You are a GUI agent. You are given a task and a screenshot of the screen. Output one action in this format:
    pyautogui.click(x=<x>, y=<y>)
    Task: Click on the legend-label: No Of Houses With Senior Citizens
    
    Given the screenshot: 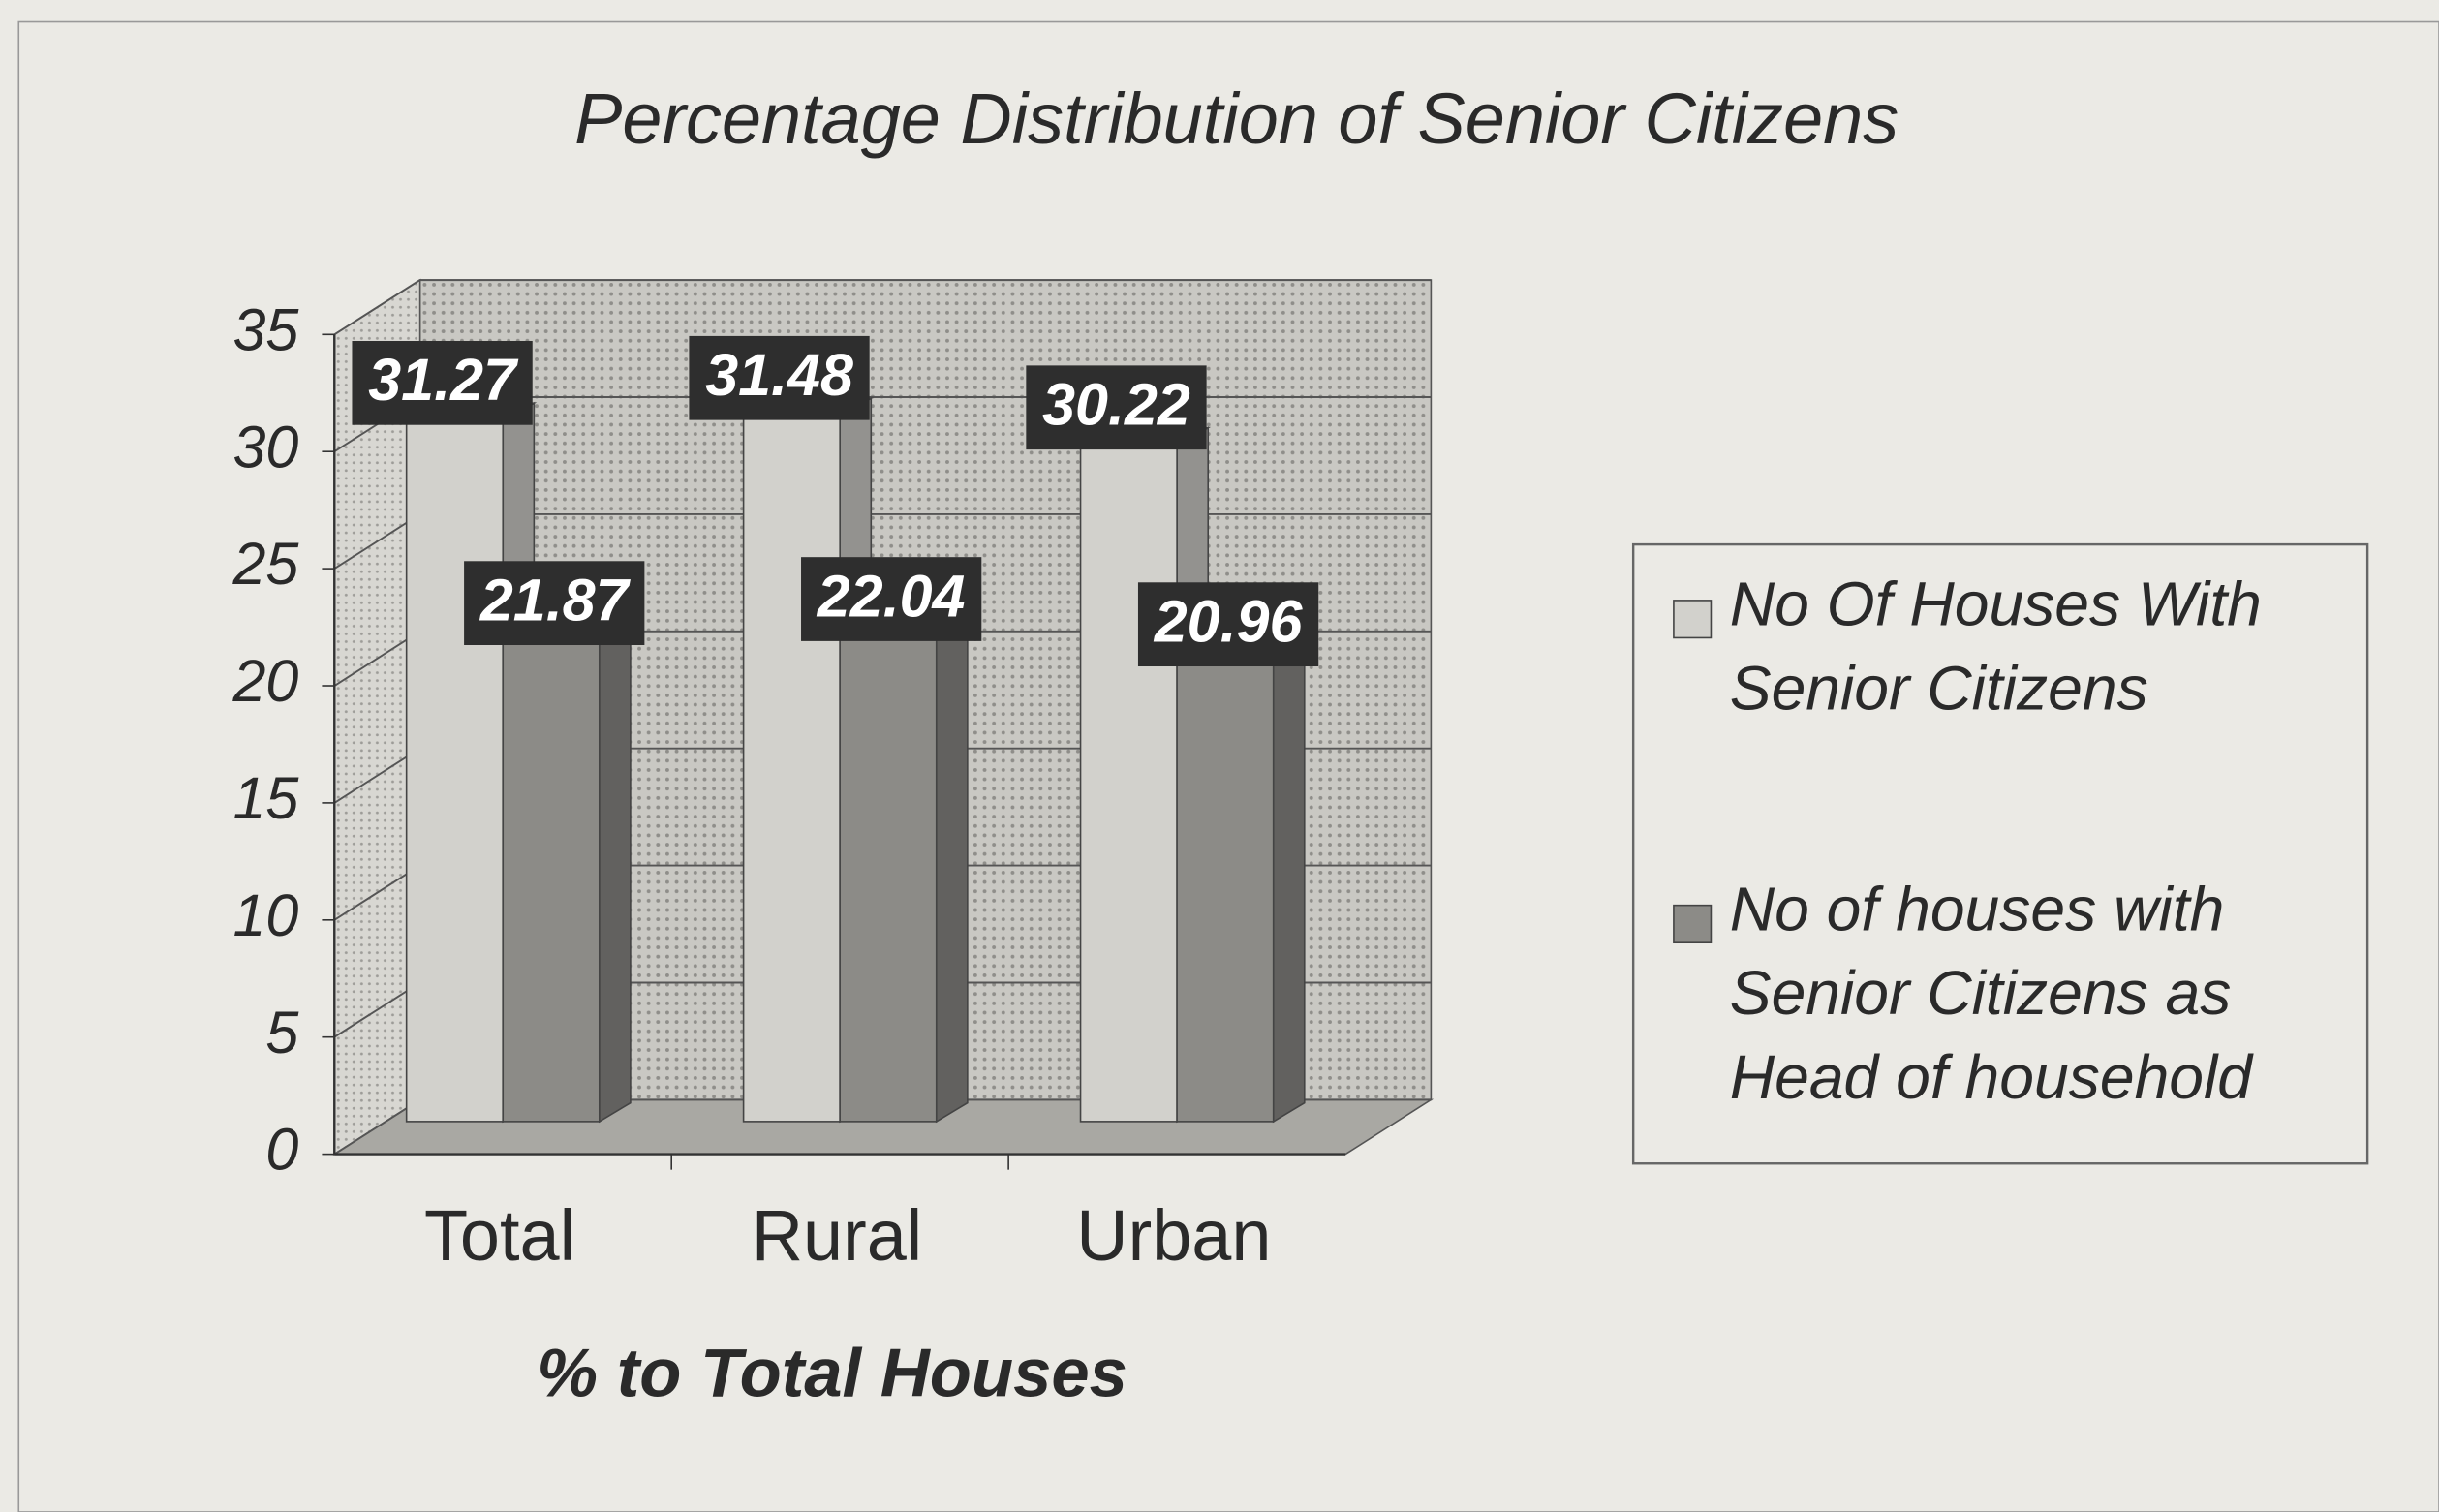 What is the action you would take?
    pyautogui.click(x=1996, y=647)
    